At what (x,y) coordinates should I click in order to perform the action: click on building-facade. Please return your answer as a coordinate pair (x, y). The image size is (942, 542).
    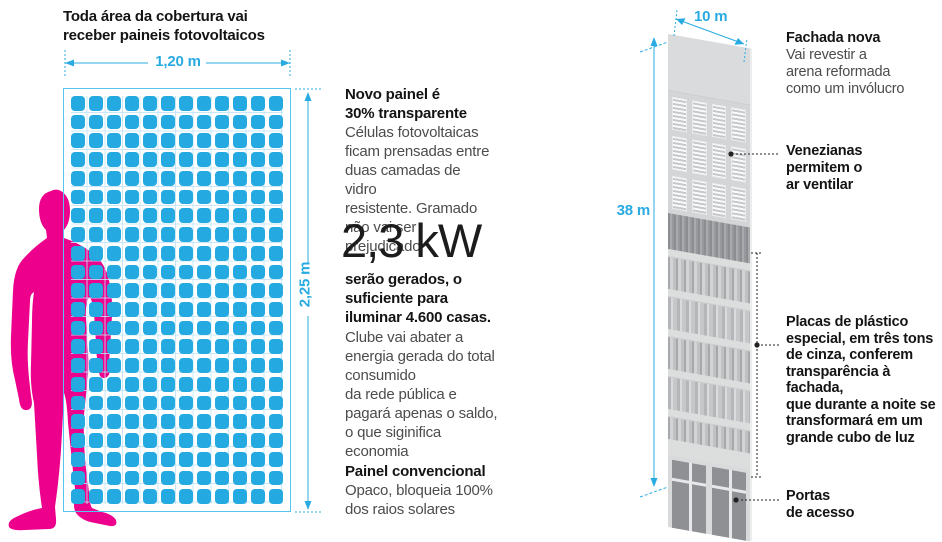
    Looking at the image, I should click on (710, 288).